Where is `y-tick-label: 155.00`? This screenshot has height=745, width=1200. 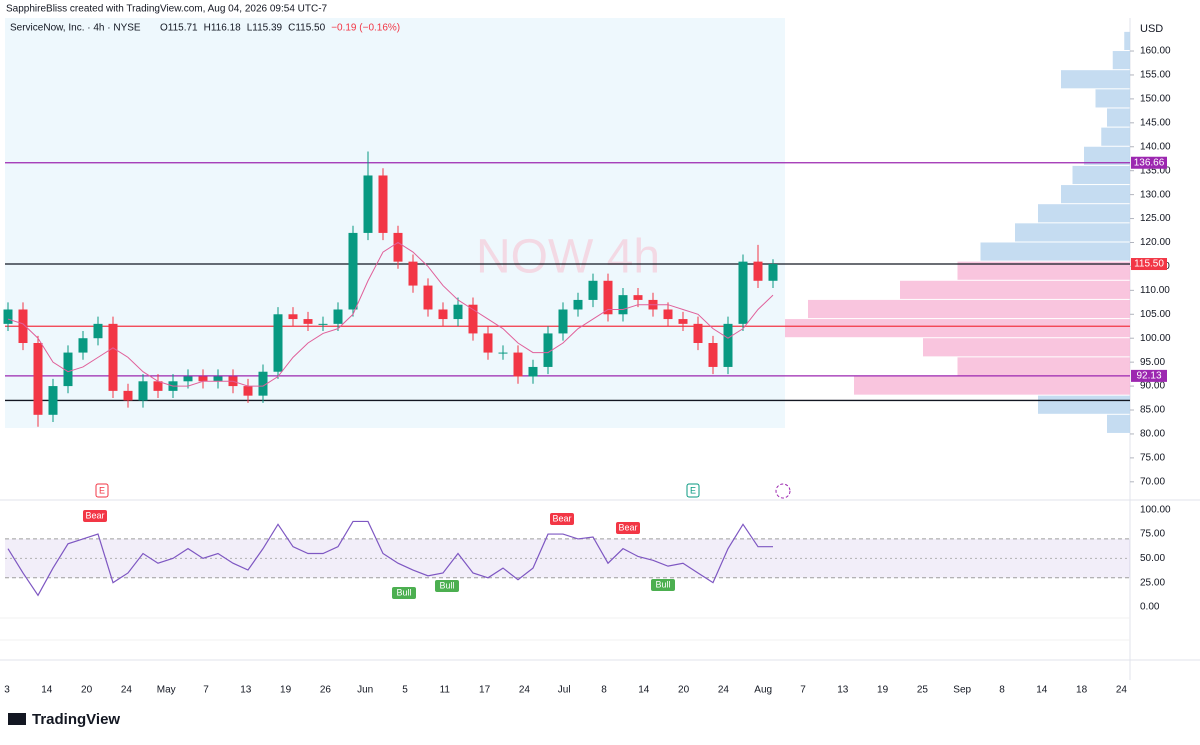
y-tick-label: 155.00 is located at coordinates (1155, 75).